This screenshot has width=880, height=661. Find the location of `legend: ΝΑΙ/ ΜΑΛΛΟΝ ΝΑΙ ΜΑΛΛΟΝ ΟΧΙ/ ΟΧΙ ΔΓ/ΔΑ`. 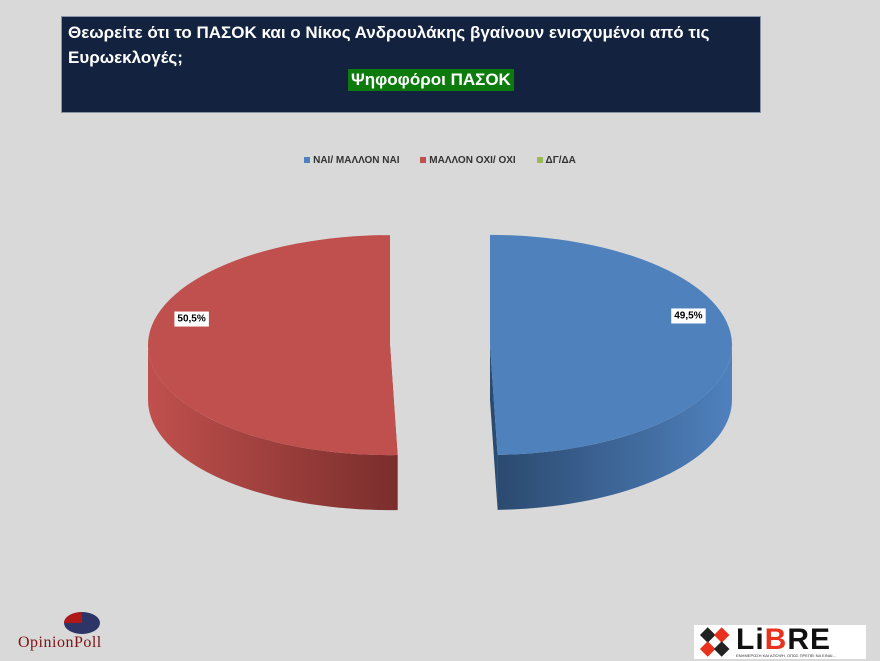

legend: ΝΑΙ/ ΜΑΛΛΟΝ ΝΑΙ ΜΑΛΛΟΝ ΟΧΙ/ ΟΧΙ ΔΓ/ΔΑ is located at coordinates (440, 160).